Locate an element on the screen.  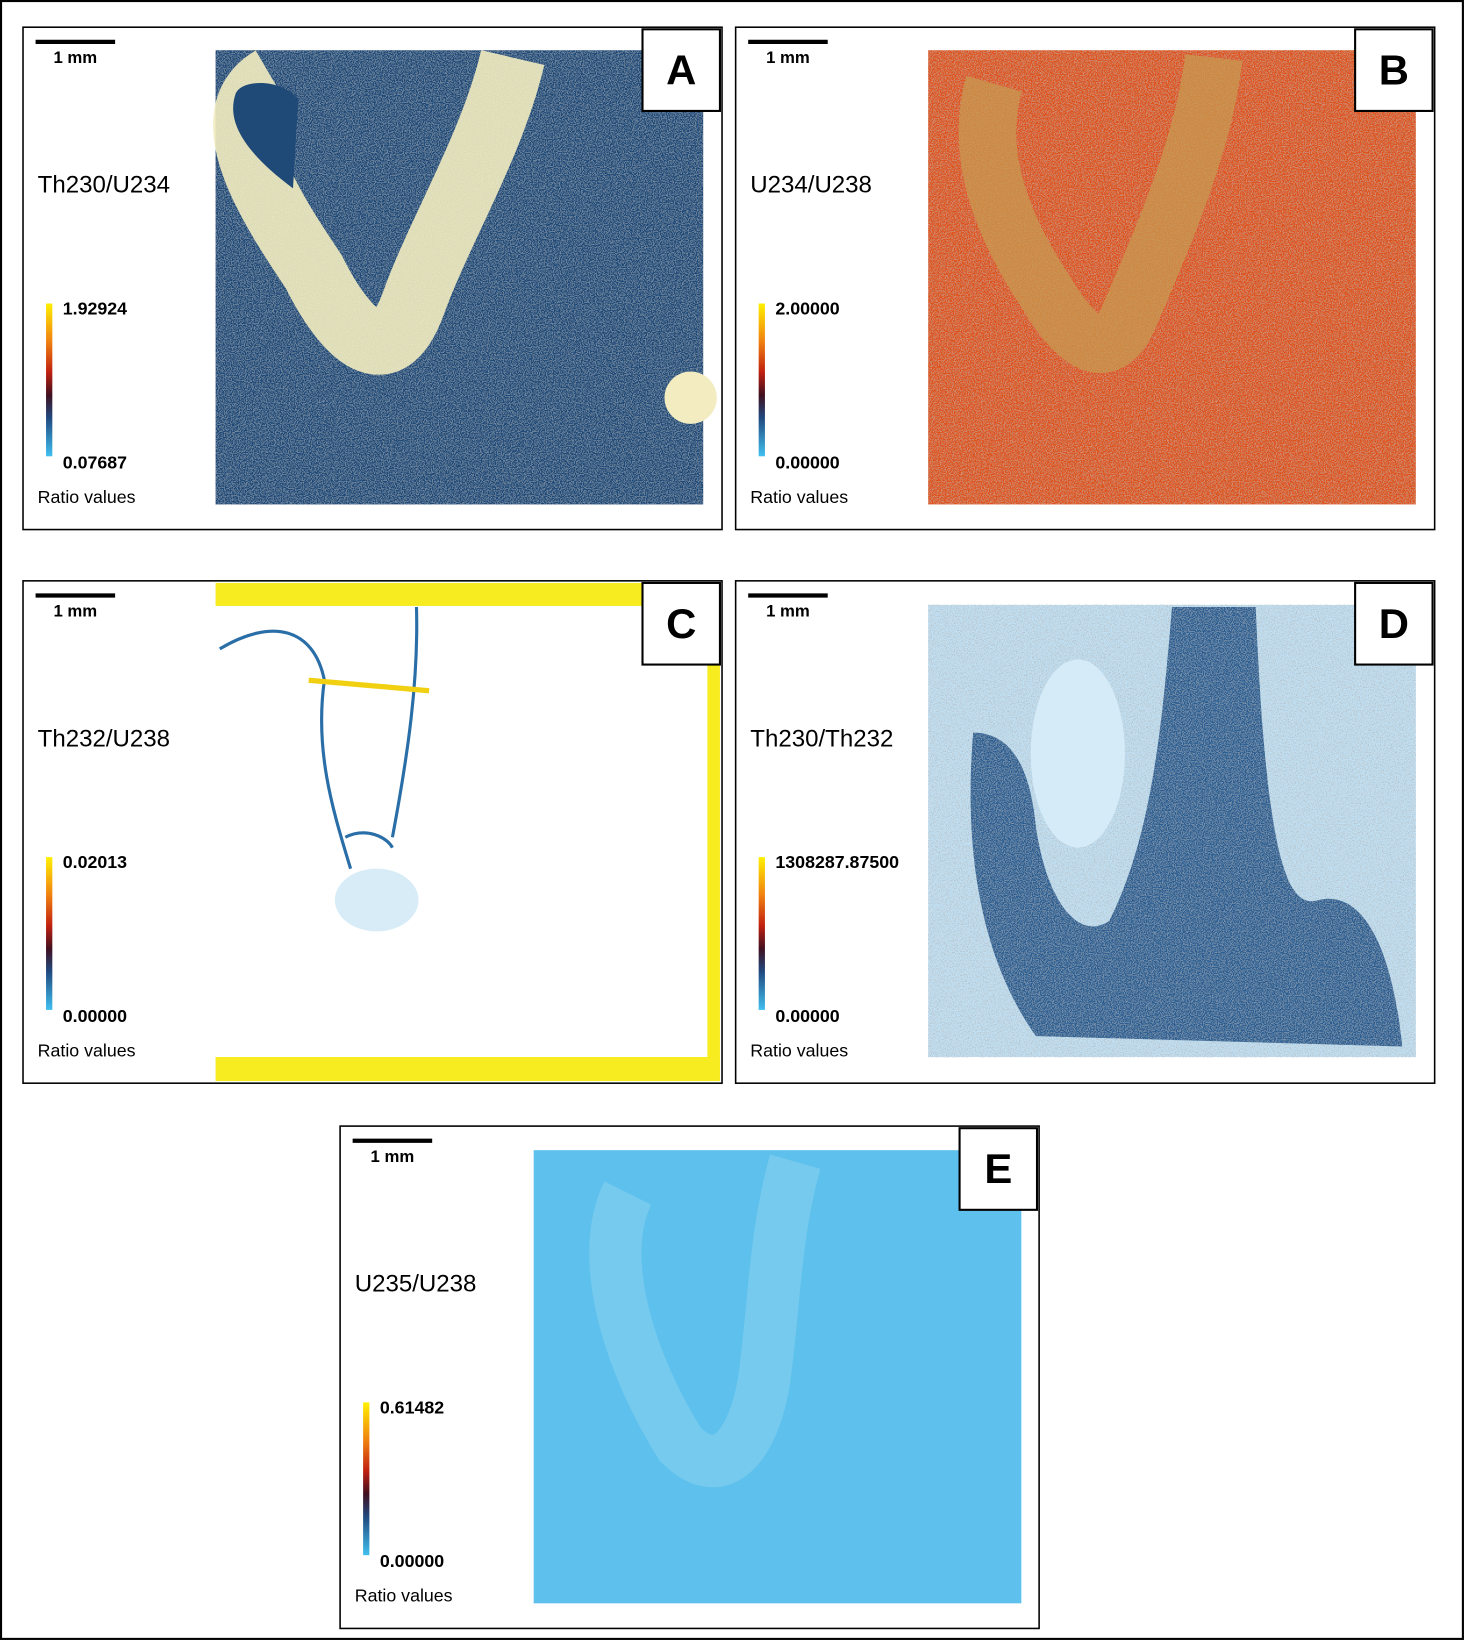
panel-letter: E is located at coordinates (998, 1168).